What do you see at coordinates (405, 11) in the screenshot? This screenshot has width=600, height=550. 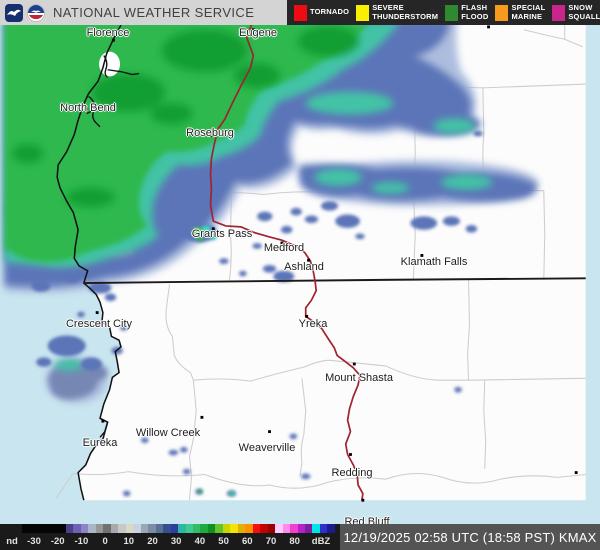 I see `alert-label: SEVERE THUNDERSTORM` at bounding box center [405, 11].